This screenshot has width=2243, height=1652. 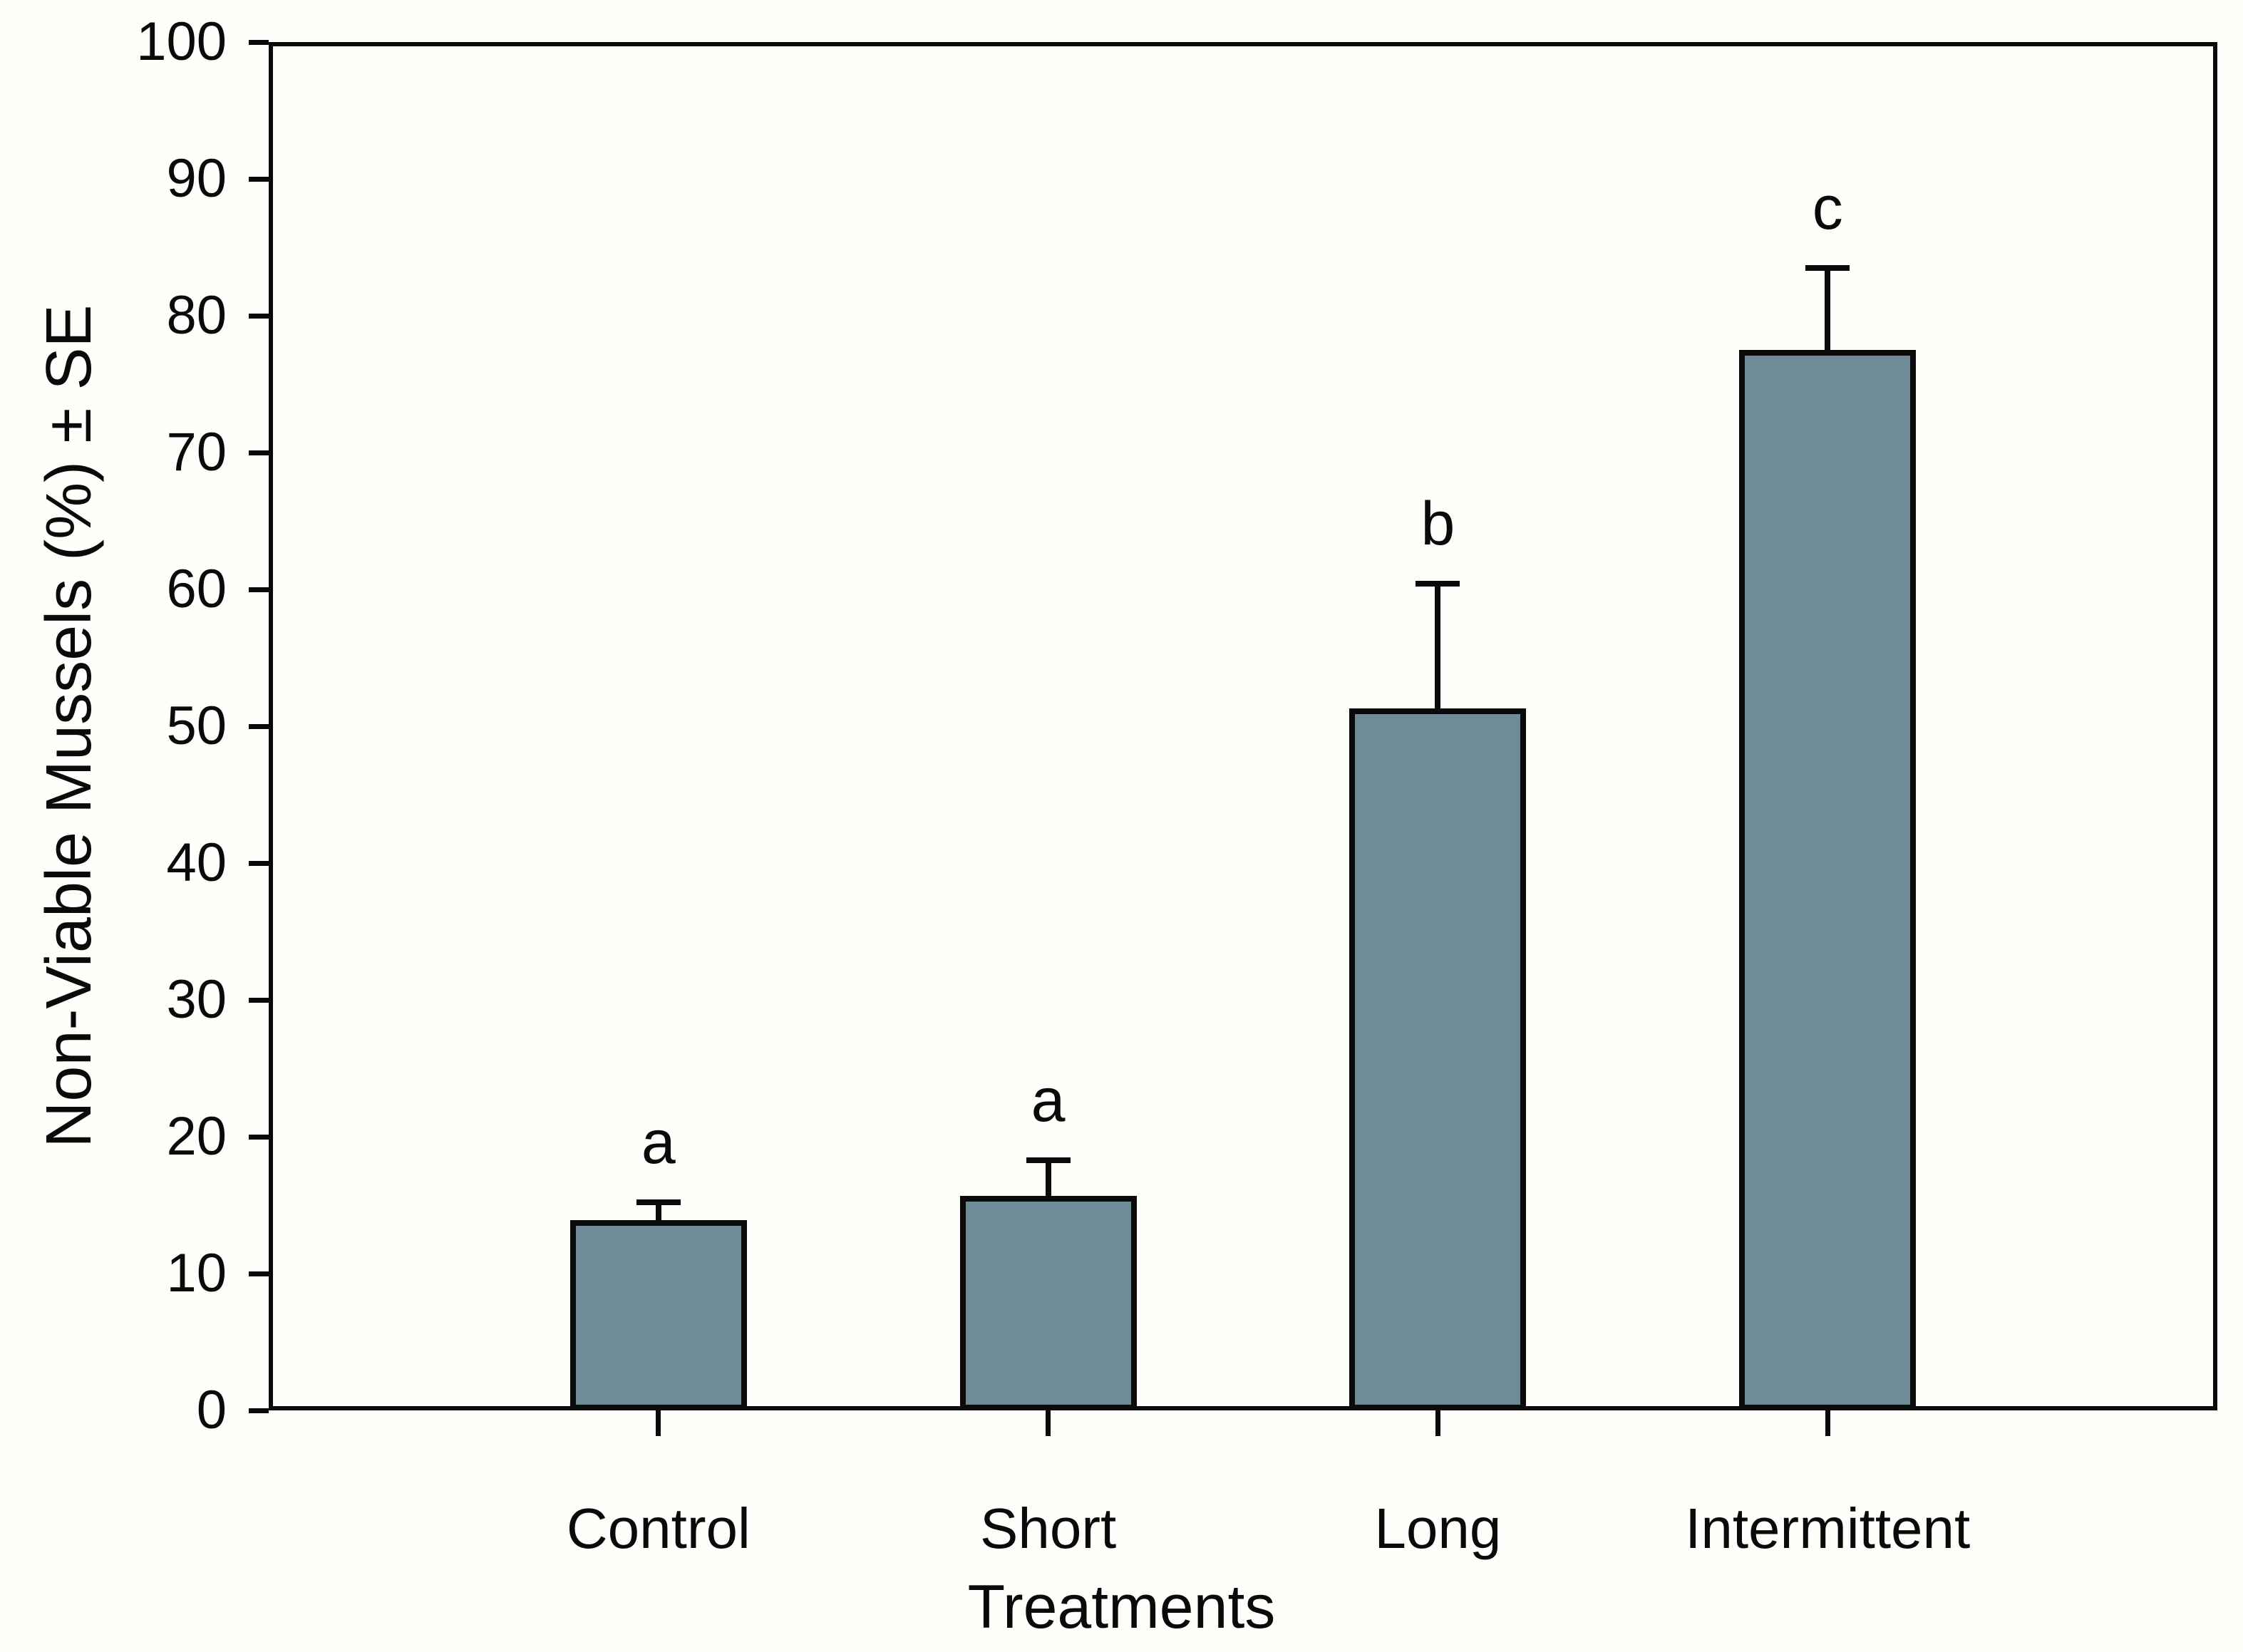 What do you see at coordinates (658, 1315) in the screenshot?
I see `bar-control` at bounding box center [658, 1315].